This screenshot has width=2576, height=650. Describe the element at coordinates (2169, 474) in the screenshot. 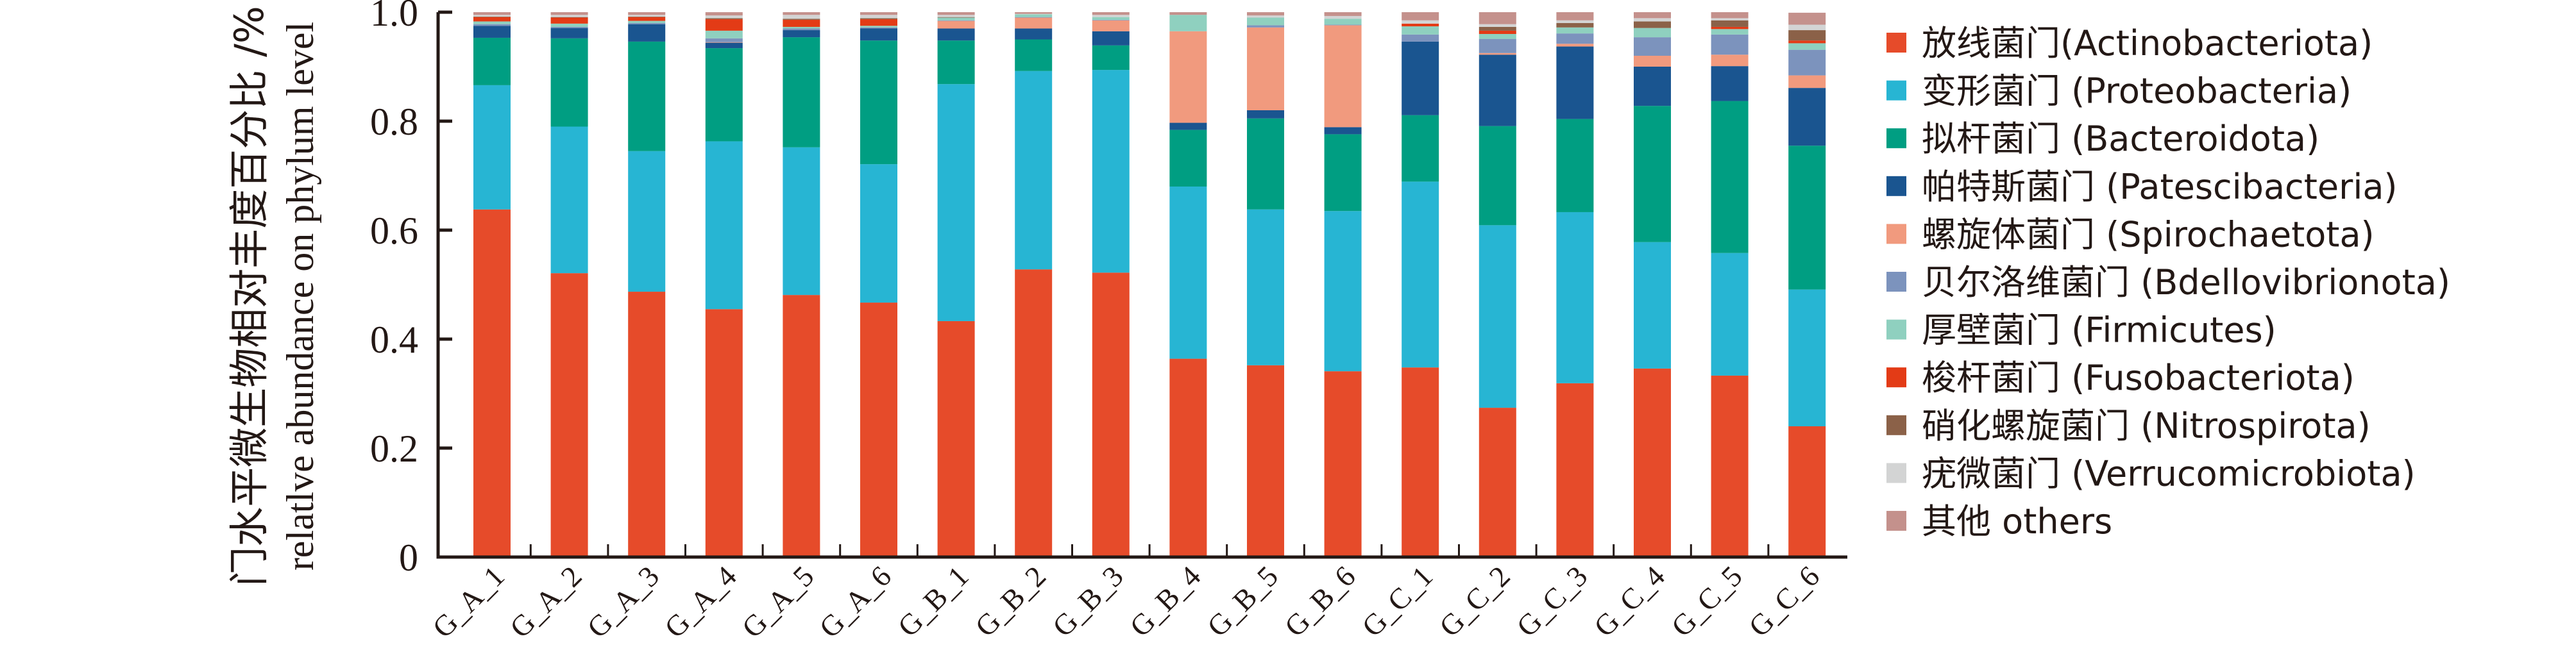

I see `legend-label: 疣微菌门 (Verrucomicrobiota)` at that location.